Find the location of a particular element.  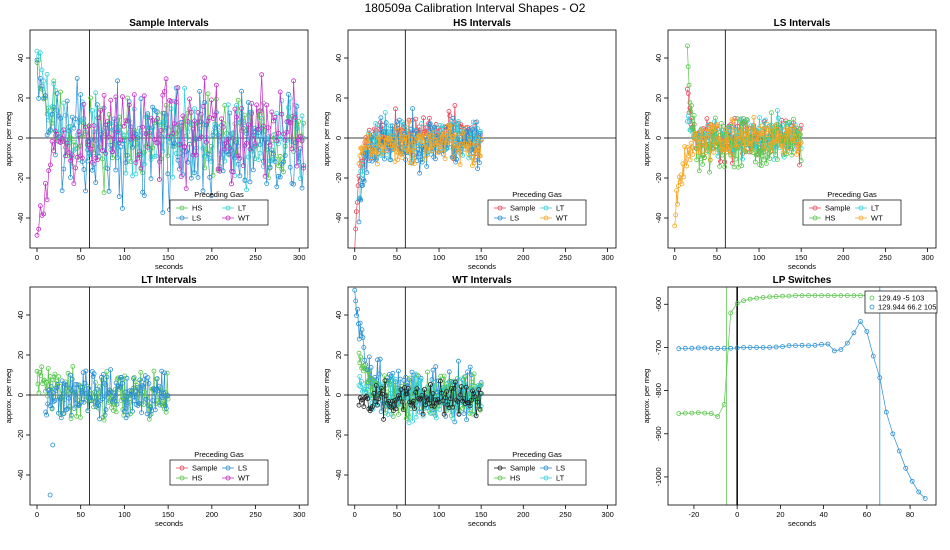

x-tick-label: 200 is located at coordinates (212, 514).